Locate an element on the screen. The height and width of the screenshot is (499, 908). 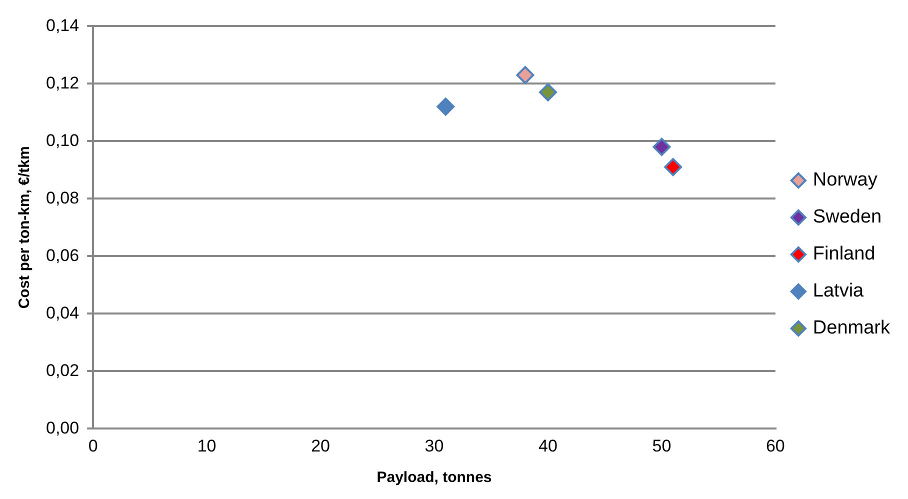
y-tick-label: 0,00 is located at coordinates (63, 428).